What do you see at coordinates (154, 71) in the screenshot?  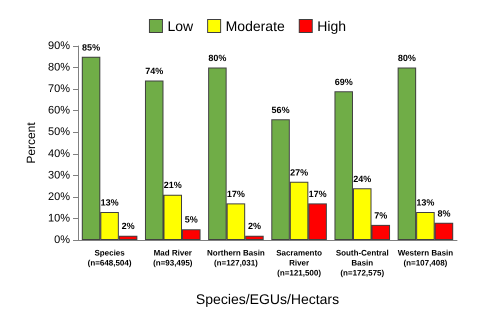 I see `data-label: 74%` at bounding box center [154, 71].